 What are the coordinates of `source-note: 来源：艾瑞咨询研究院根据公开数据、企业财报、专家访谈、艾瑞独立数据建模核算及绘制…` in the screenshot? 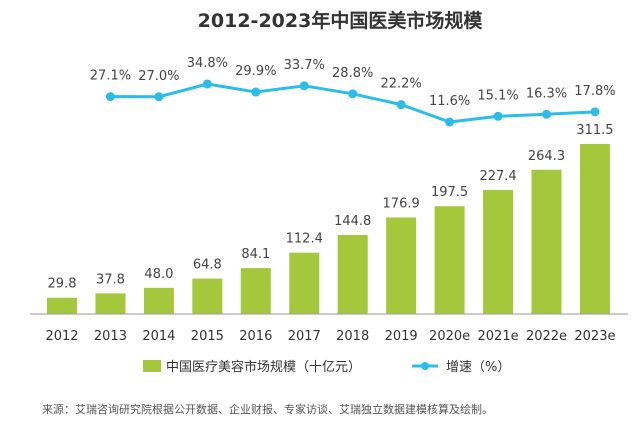 It's located at (267, 409).